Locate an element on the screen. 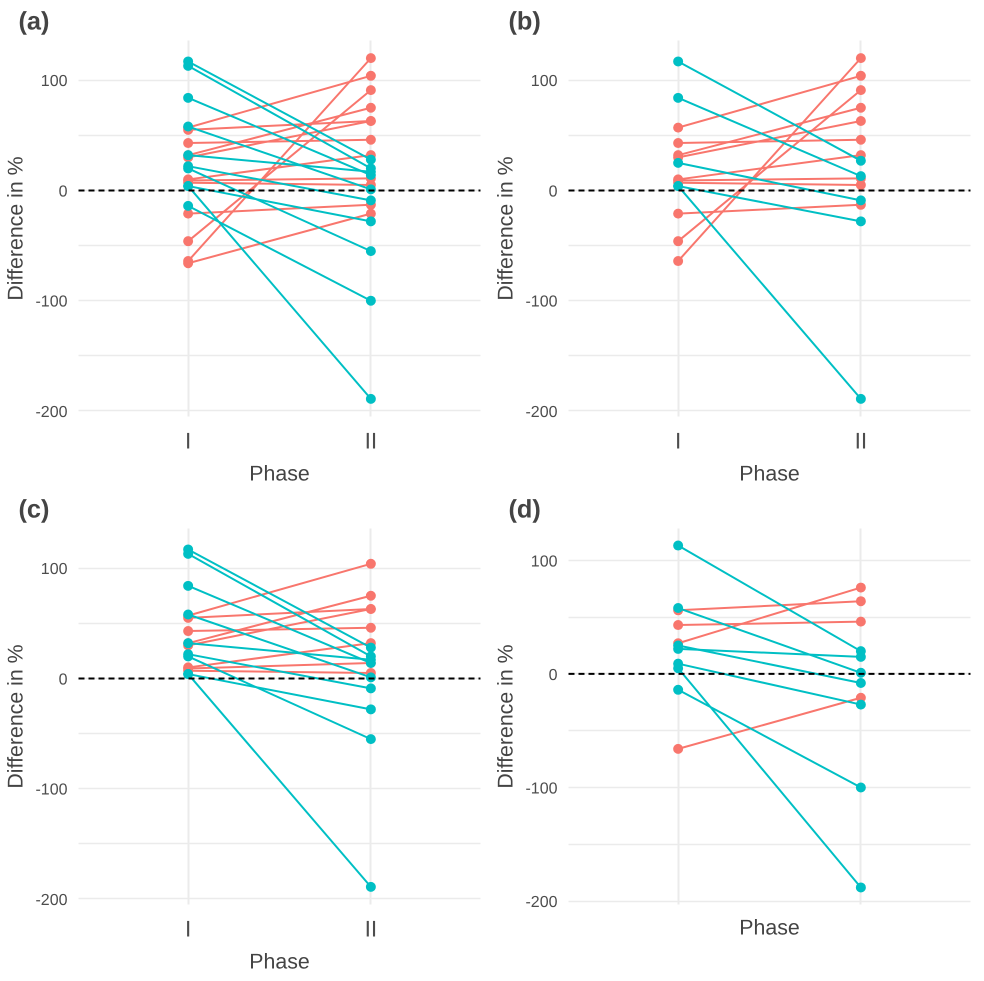 The height and width of the screenshot is (981, 984). chart-title: (b) is located at coordinates (524, 22).